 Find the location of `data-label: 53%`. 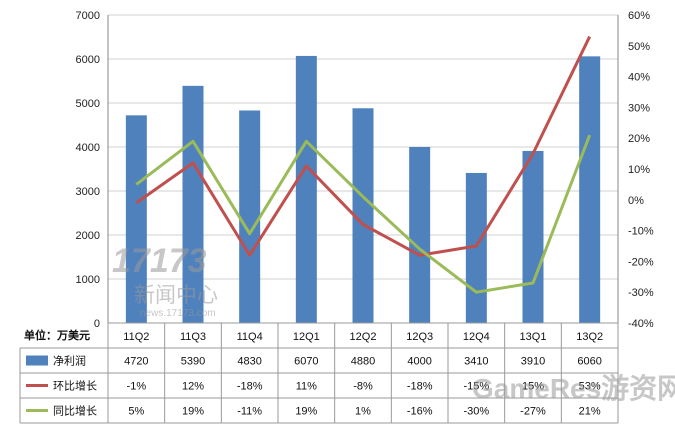

data-label: 53% is located at coordinates (590, 387).